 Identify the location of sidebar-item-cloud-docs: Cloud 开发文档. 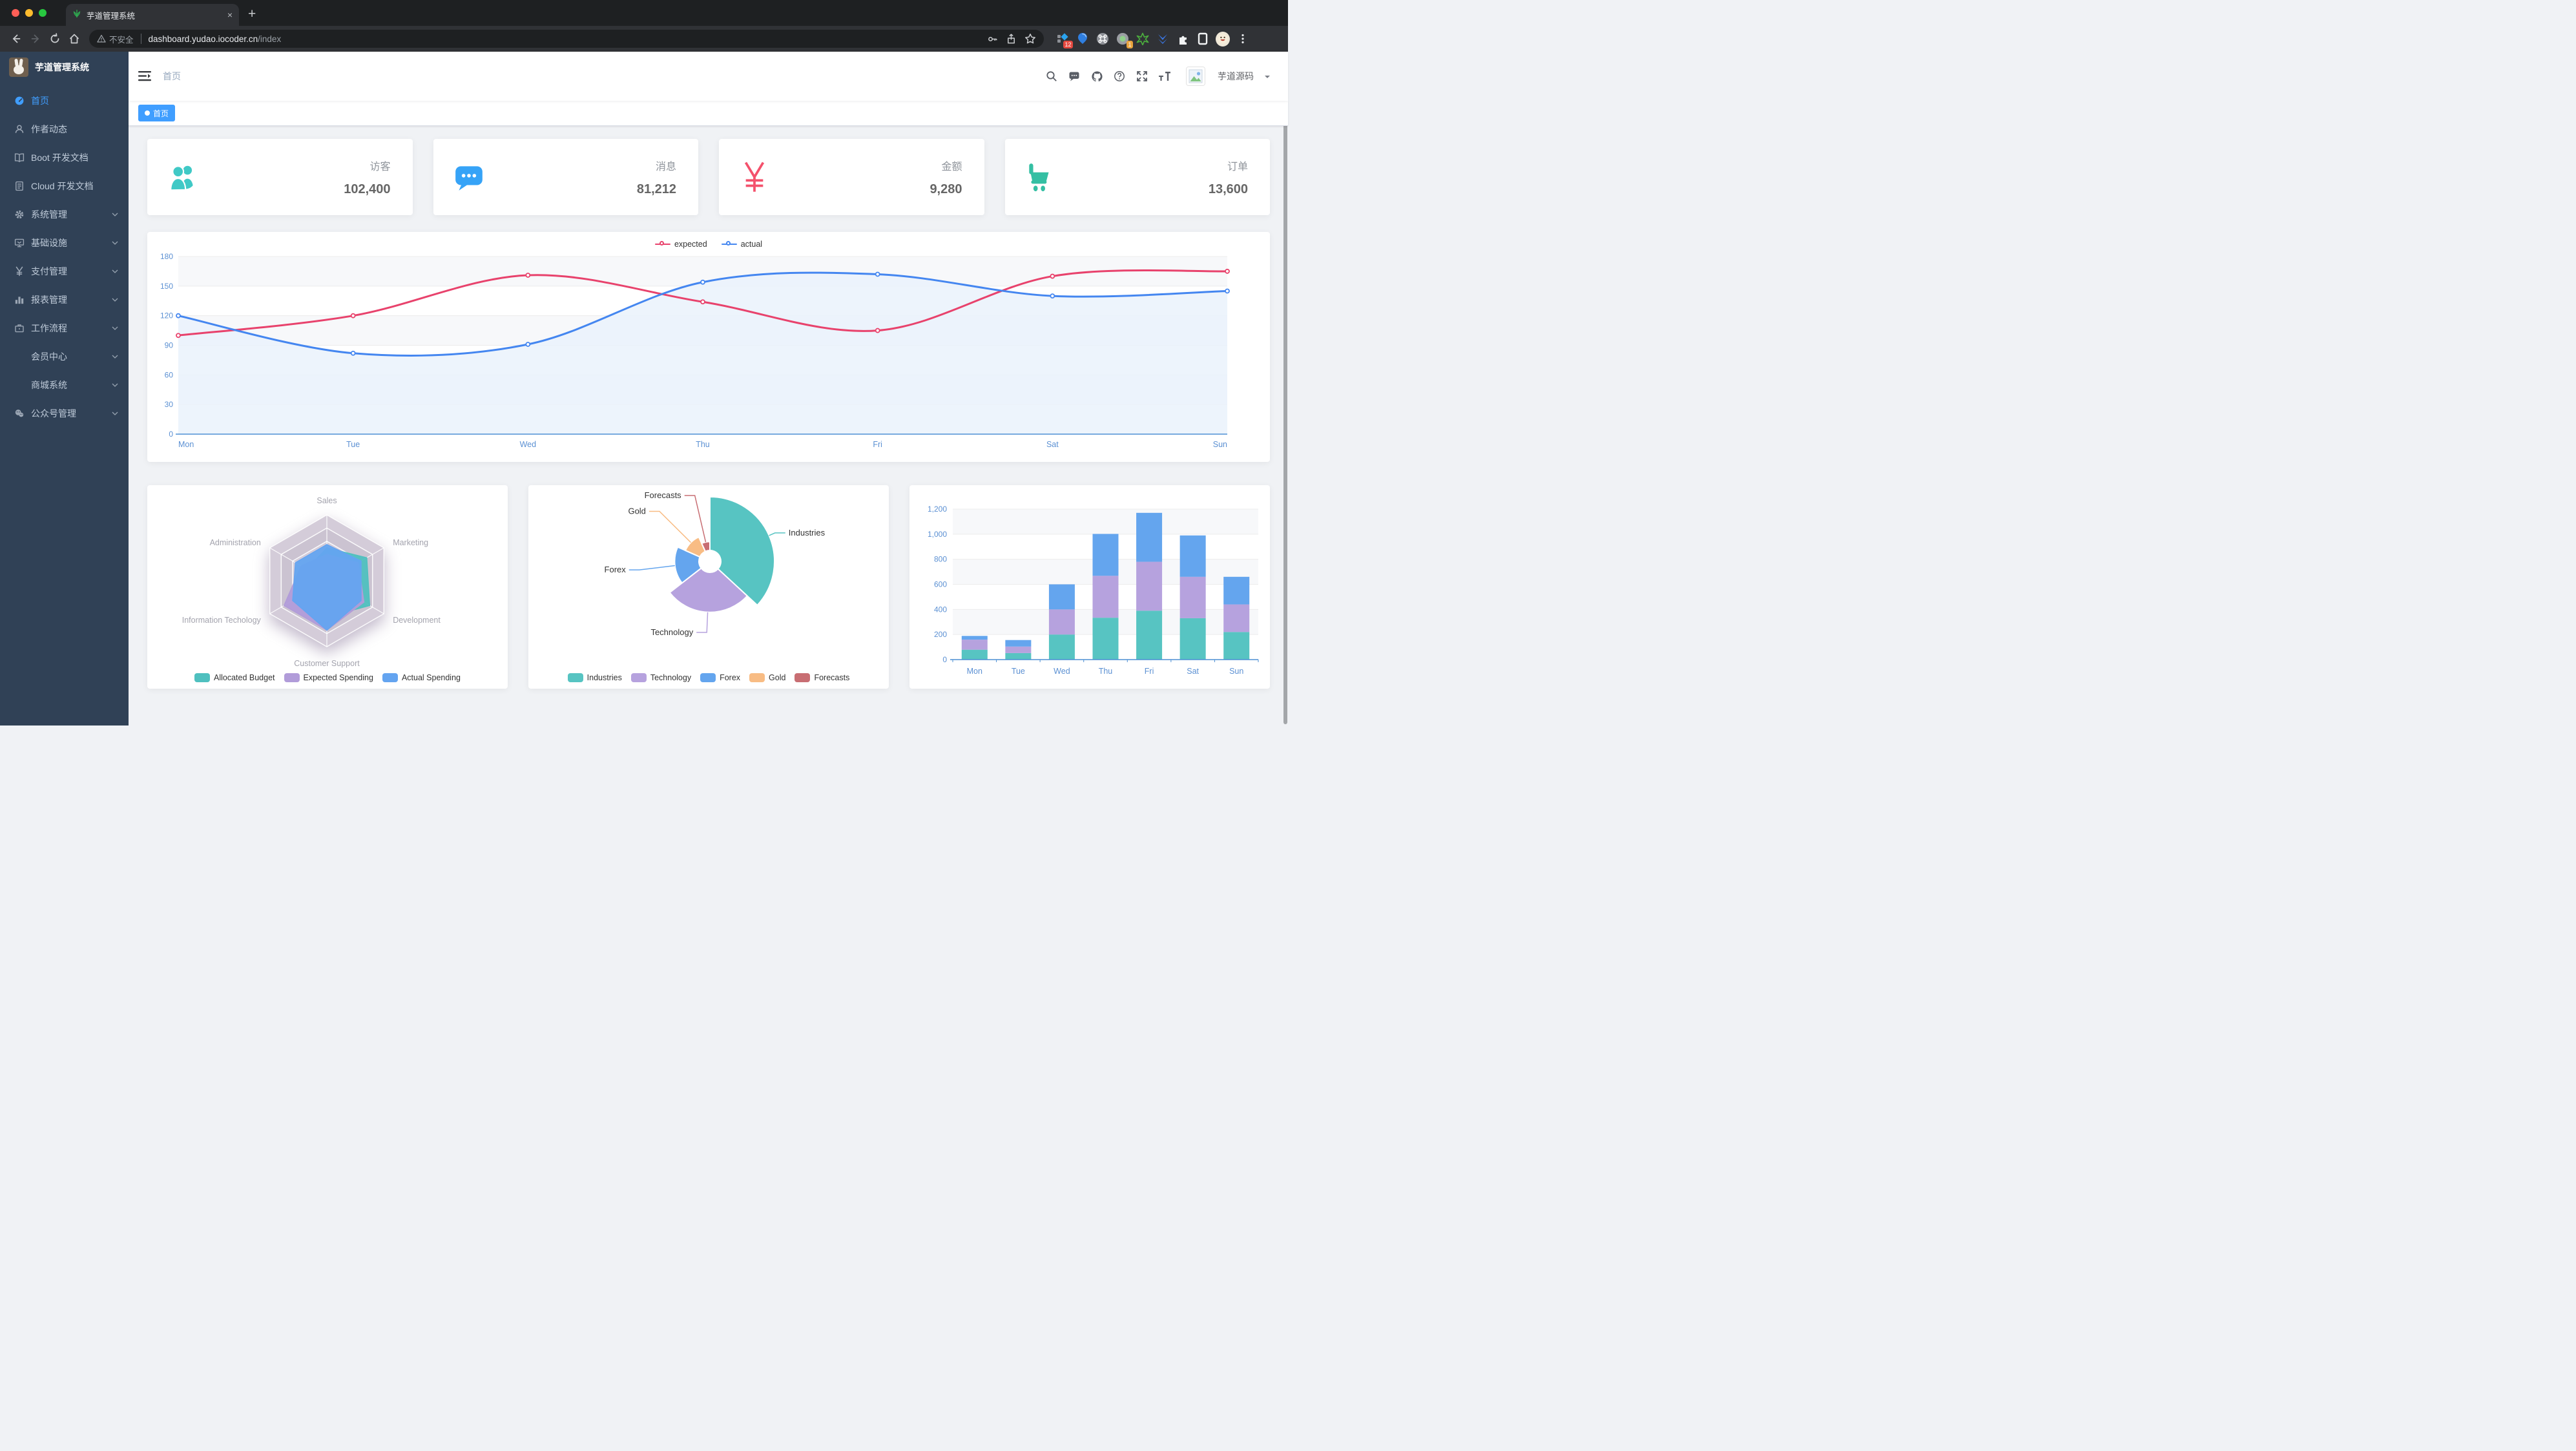
(64, 186).